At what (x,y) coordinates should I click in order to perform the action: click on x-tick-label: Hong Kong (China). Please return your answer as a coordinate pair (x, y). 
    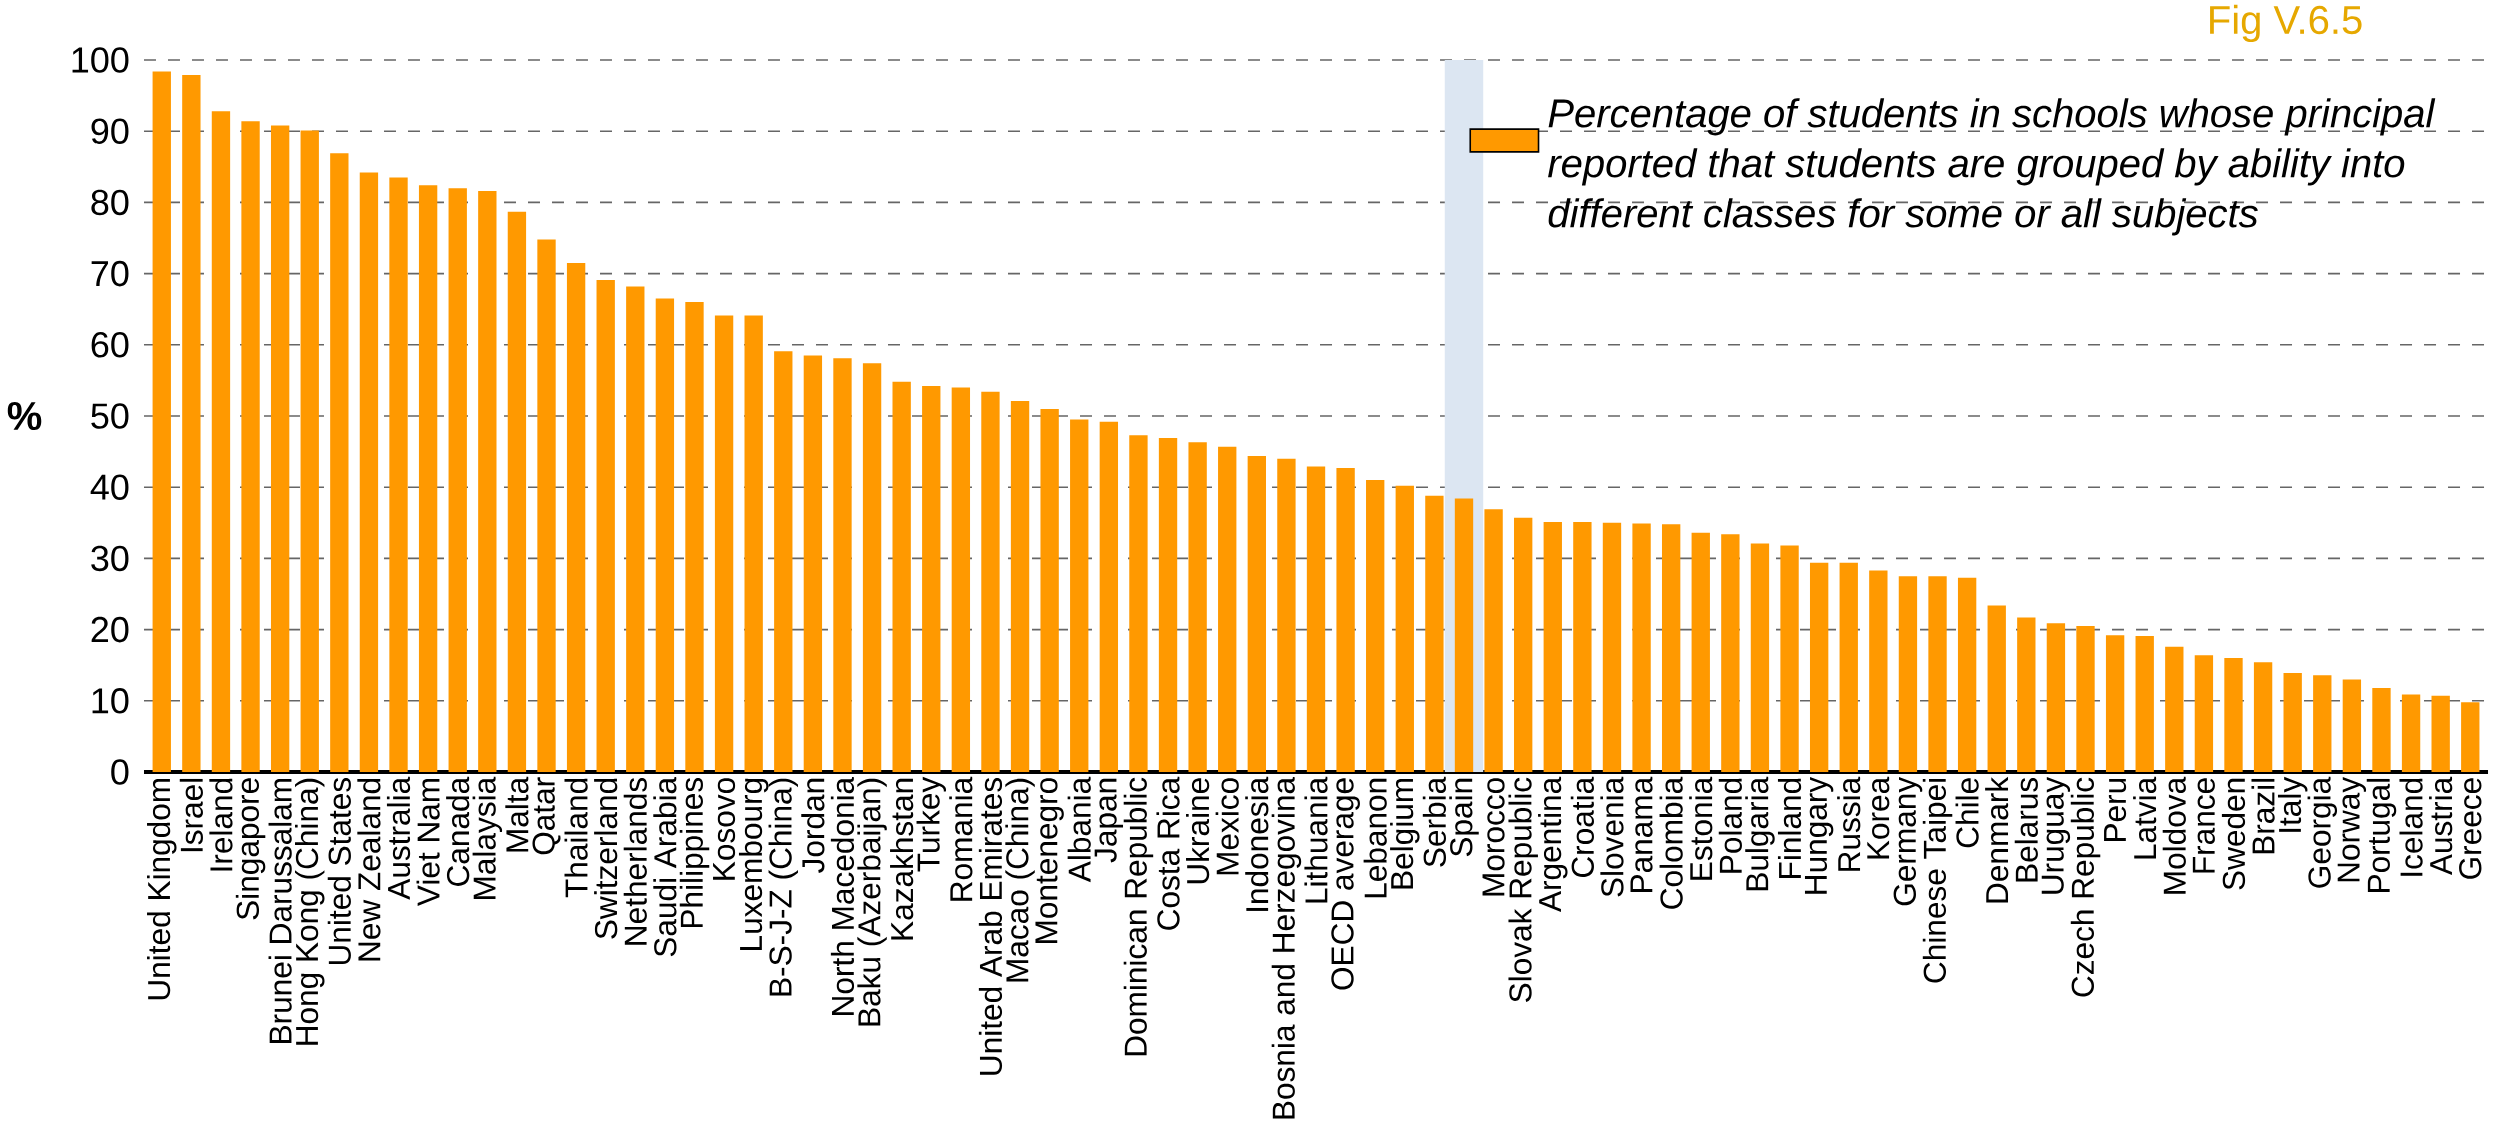
    Looking at the image, I should click on (310, 911).